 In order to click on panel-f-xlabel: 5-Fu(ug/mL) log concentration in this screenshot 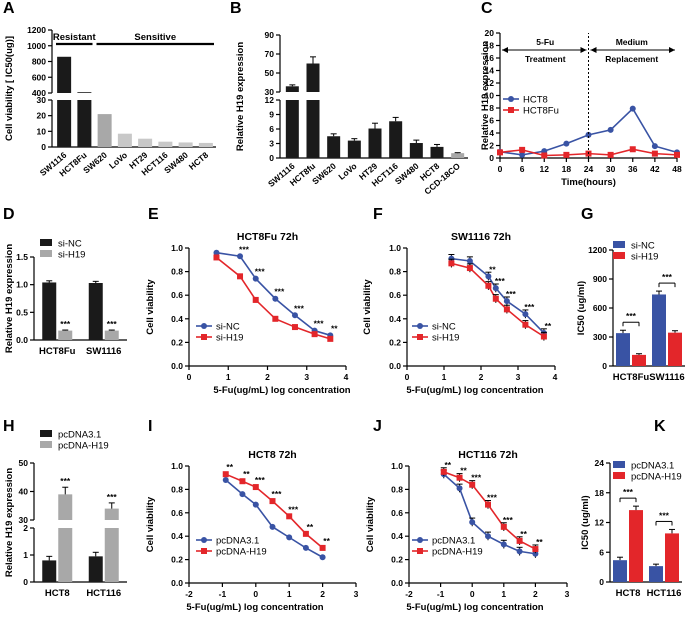, I will do `click(474, 390)`.